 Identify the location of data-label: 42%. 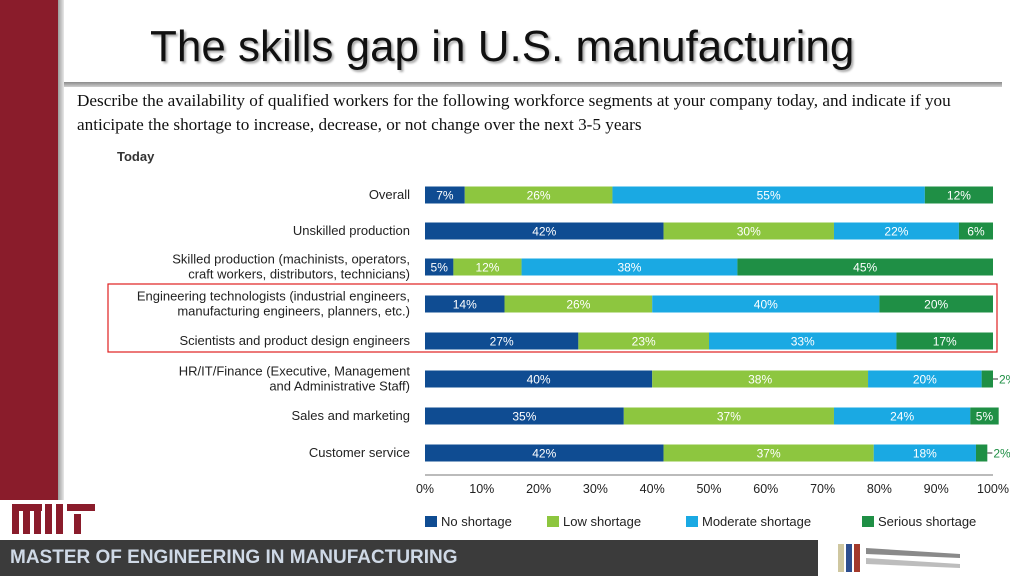
(544, 454).